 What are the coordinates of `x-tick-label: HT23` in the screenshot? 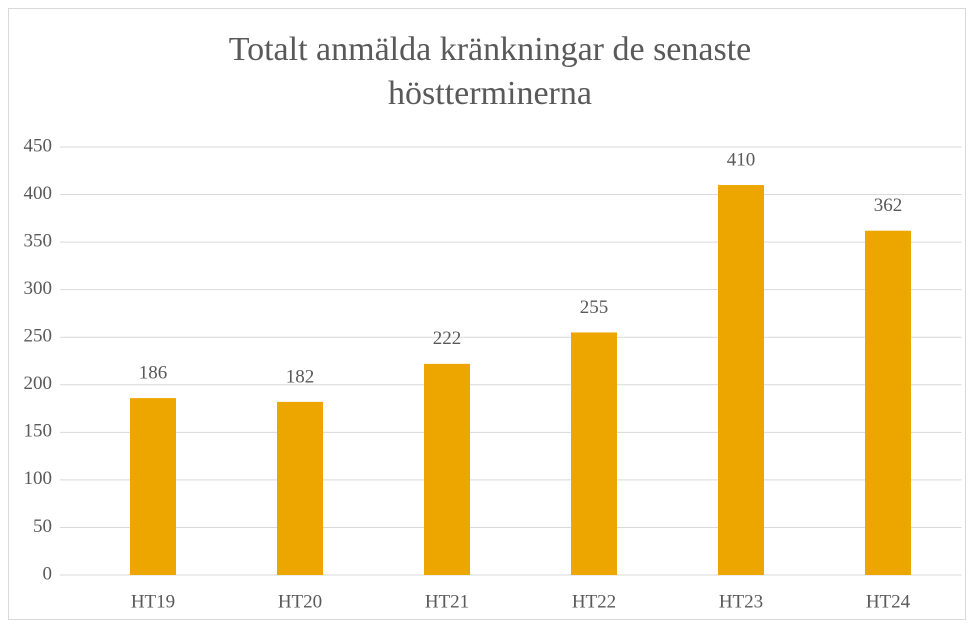 It's located at (741, 601).